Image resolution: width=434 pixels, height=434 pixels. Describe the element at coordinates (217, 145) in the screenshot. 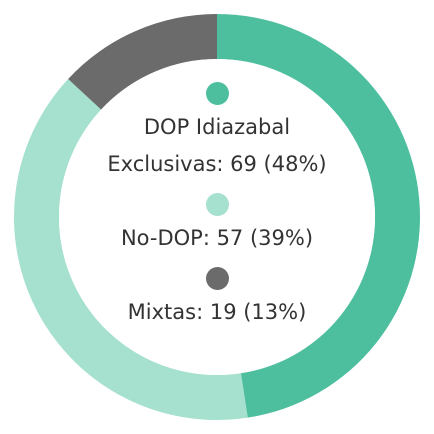

I see `legend-label: DOP Idiazabal Exclusivas: 69 (48%)` at that location.